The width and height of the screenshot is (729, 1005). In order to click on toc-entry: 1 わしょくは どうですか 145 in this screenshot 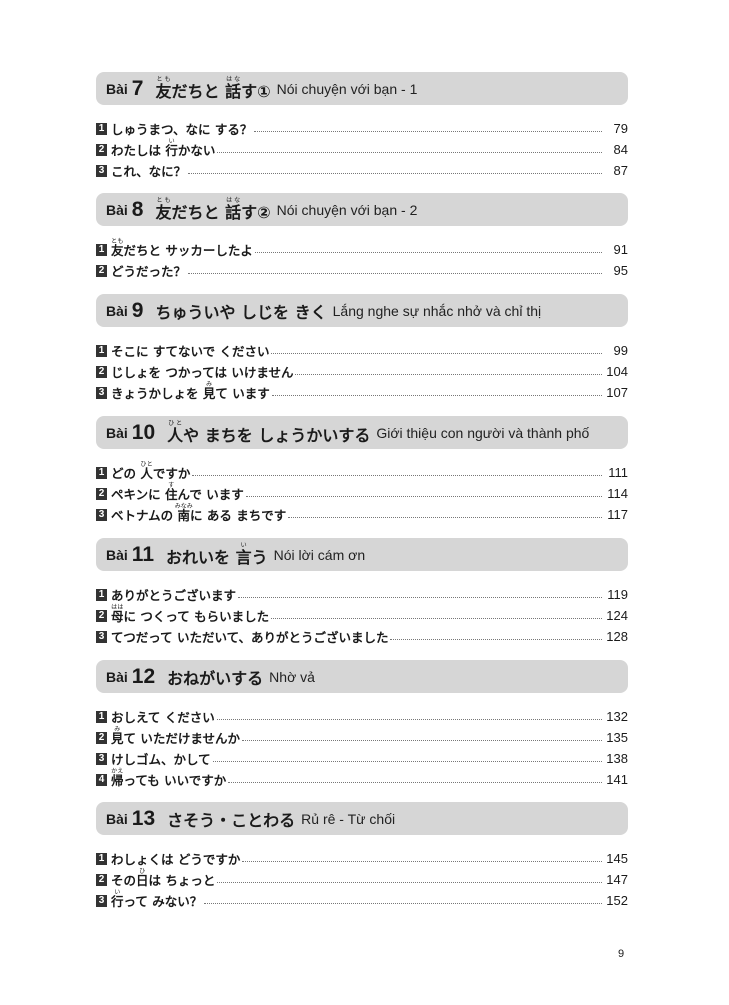, I will do `click(362, 857)`.